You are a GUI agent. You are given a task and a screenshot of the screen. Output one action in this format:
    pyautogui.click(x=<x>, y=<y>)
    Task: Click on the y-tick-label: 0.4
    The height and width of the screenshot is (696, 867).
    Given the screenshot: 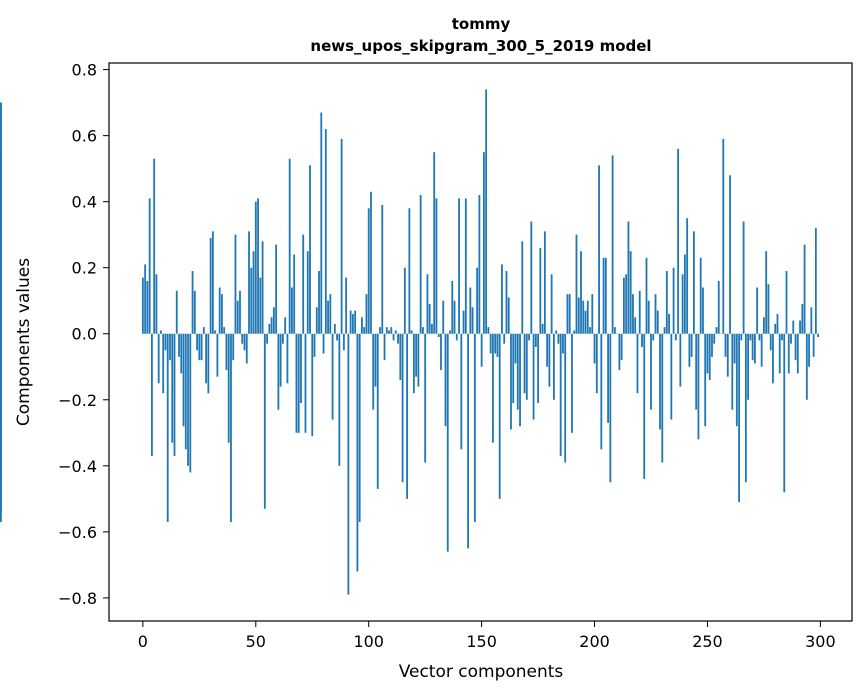 What is the action you would take?
    pyautogui.click(x=84, y=202)
    